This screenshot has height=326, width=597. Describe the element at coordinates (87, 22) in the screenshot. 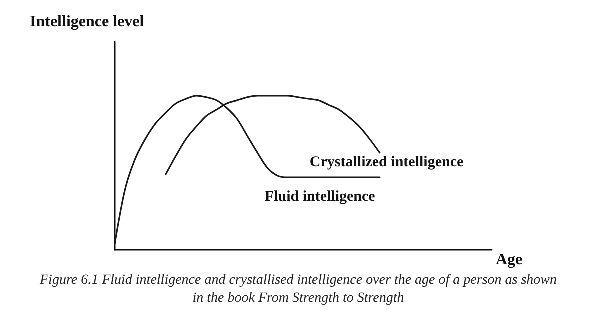

I see `y-axis-title: Intelligence level` at that location.